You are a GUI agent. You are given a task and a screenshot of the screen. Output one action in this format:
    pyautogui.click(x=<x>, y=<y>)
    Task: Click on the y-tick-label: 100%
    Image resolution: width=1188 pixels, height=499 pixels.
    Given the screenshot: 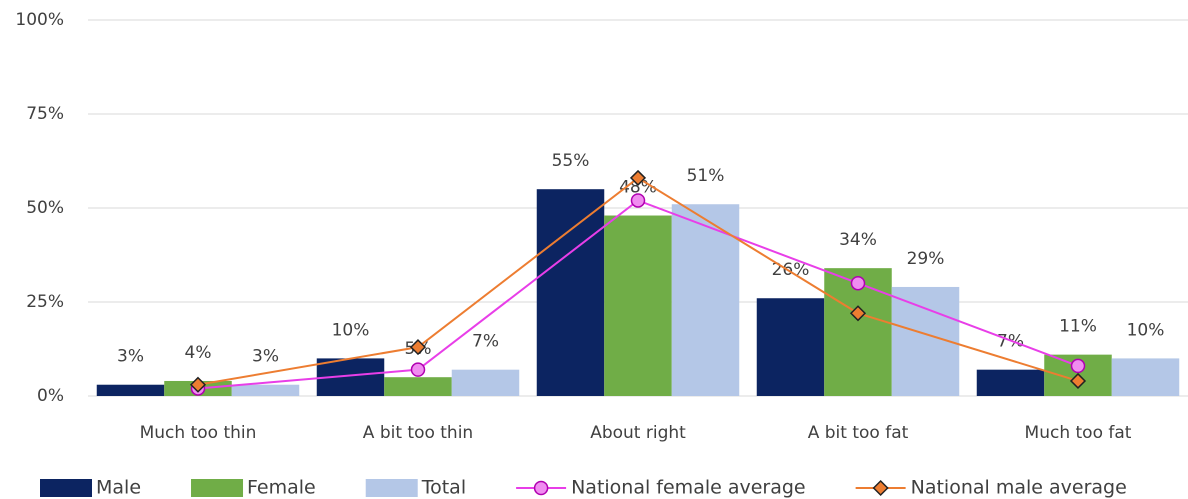 What is the action you would take?
    pyautogui.click(x=39, y=20)
    